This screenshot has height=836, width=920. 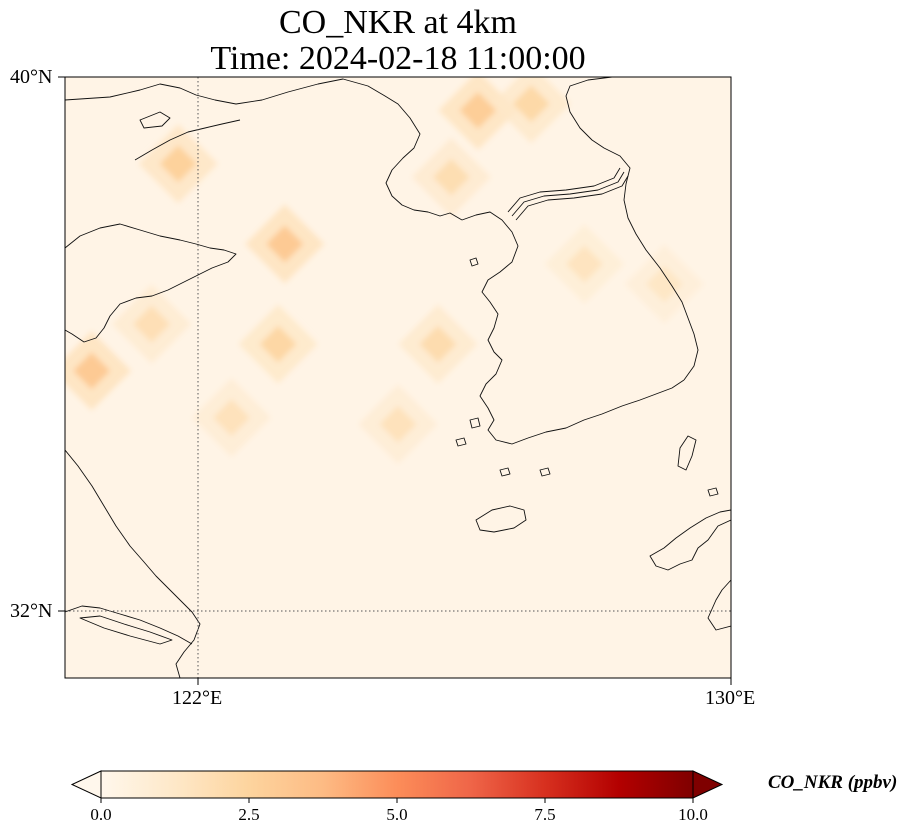 I want to click on colorbar-tick-label-0: 0.0, so click(x=101, y=814).